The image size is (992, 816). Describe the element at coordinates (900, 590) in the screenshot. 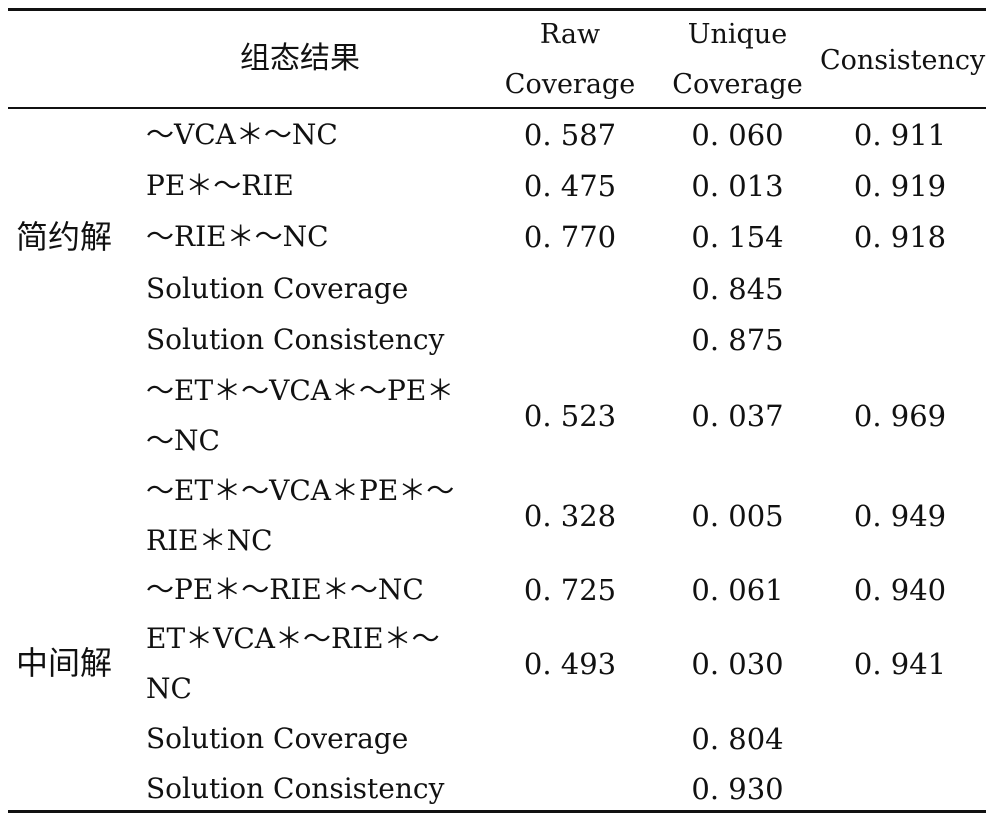

I see `row-consistency: 0. 940` at that location.